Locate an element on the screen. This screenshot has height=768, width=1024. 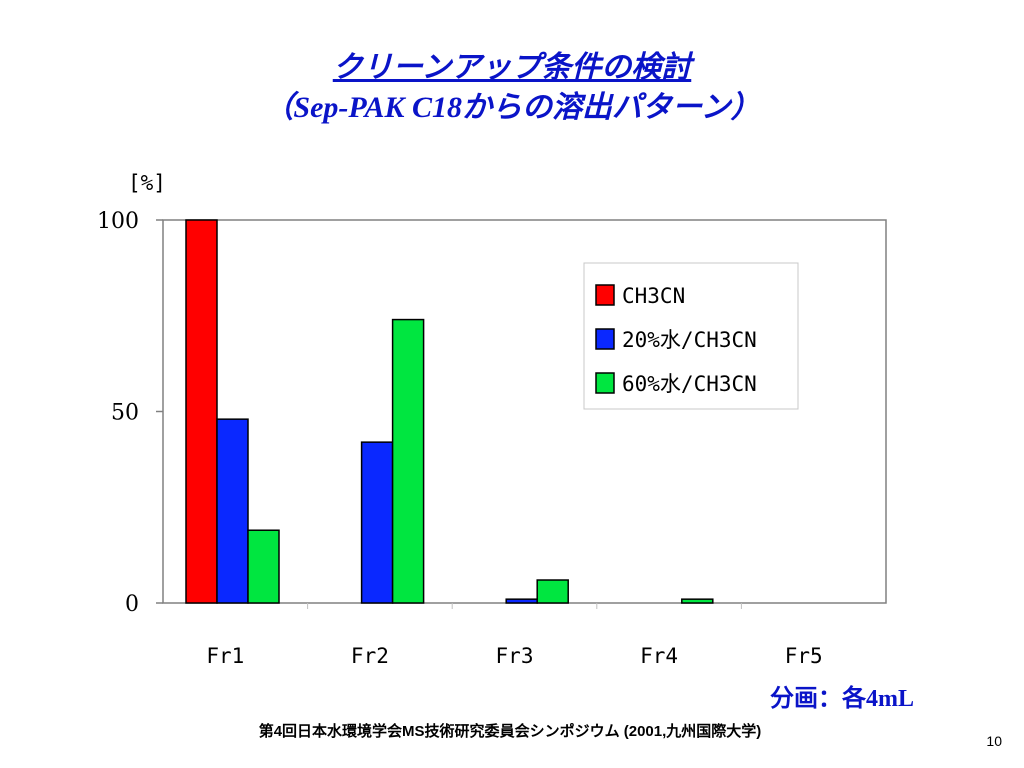
x-tick-label-fr5: Fr5 is located at coordinates (804, 656).